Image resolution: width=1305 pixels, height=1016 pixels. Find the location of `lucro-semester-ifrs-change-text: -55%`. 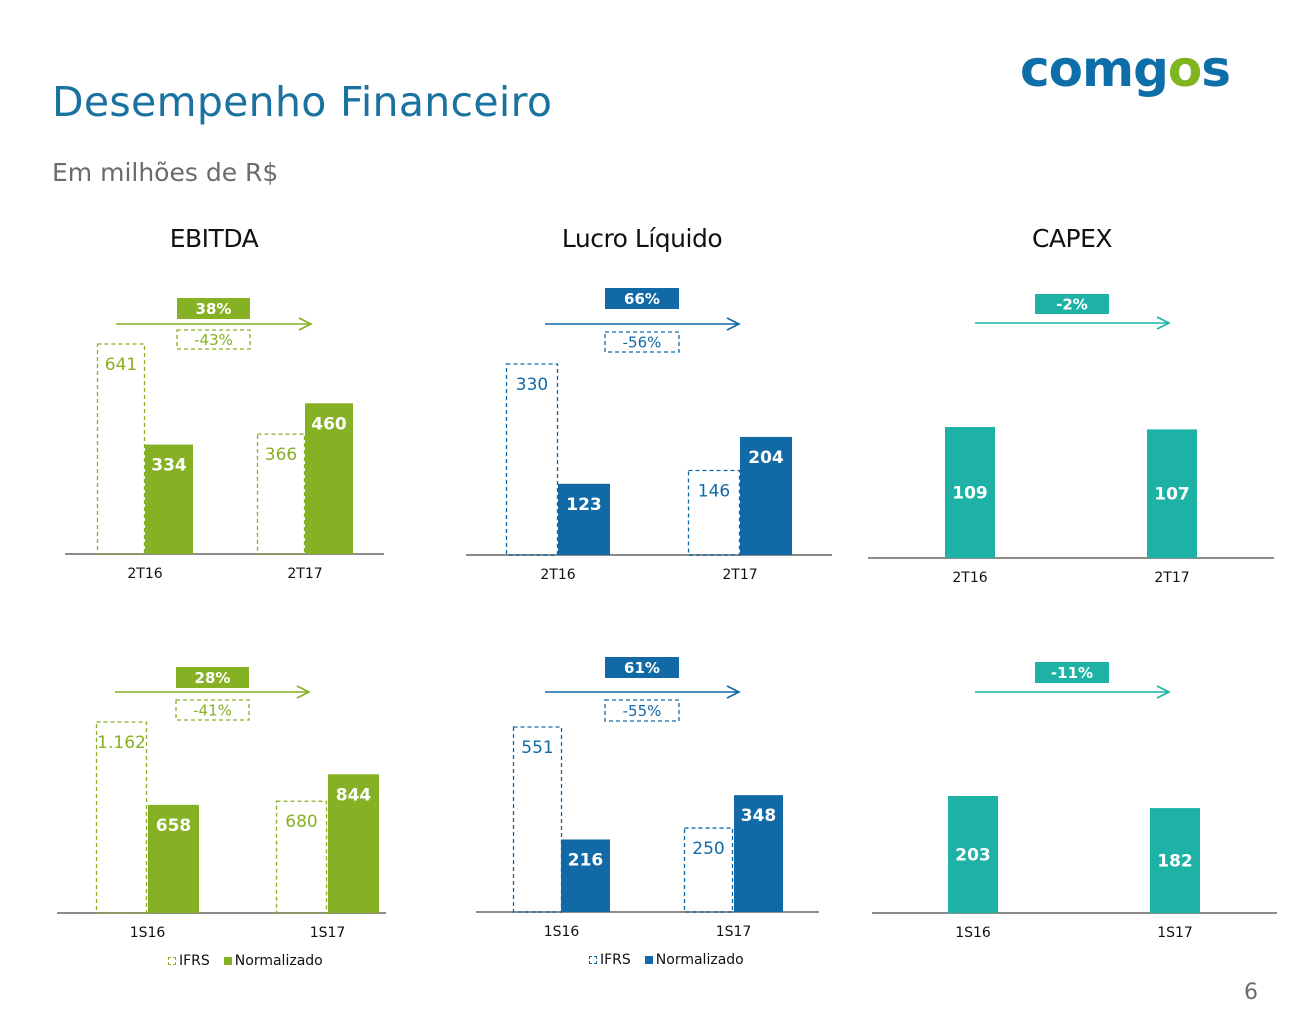

lucro-semester-ifrs-change-text: -55% is located at coordinates (642, 711).